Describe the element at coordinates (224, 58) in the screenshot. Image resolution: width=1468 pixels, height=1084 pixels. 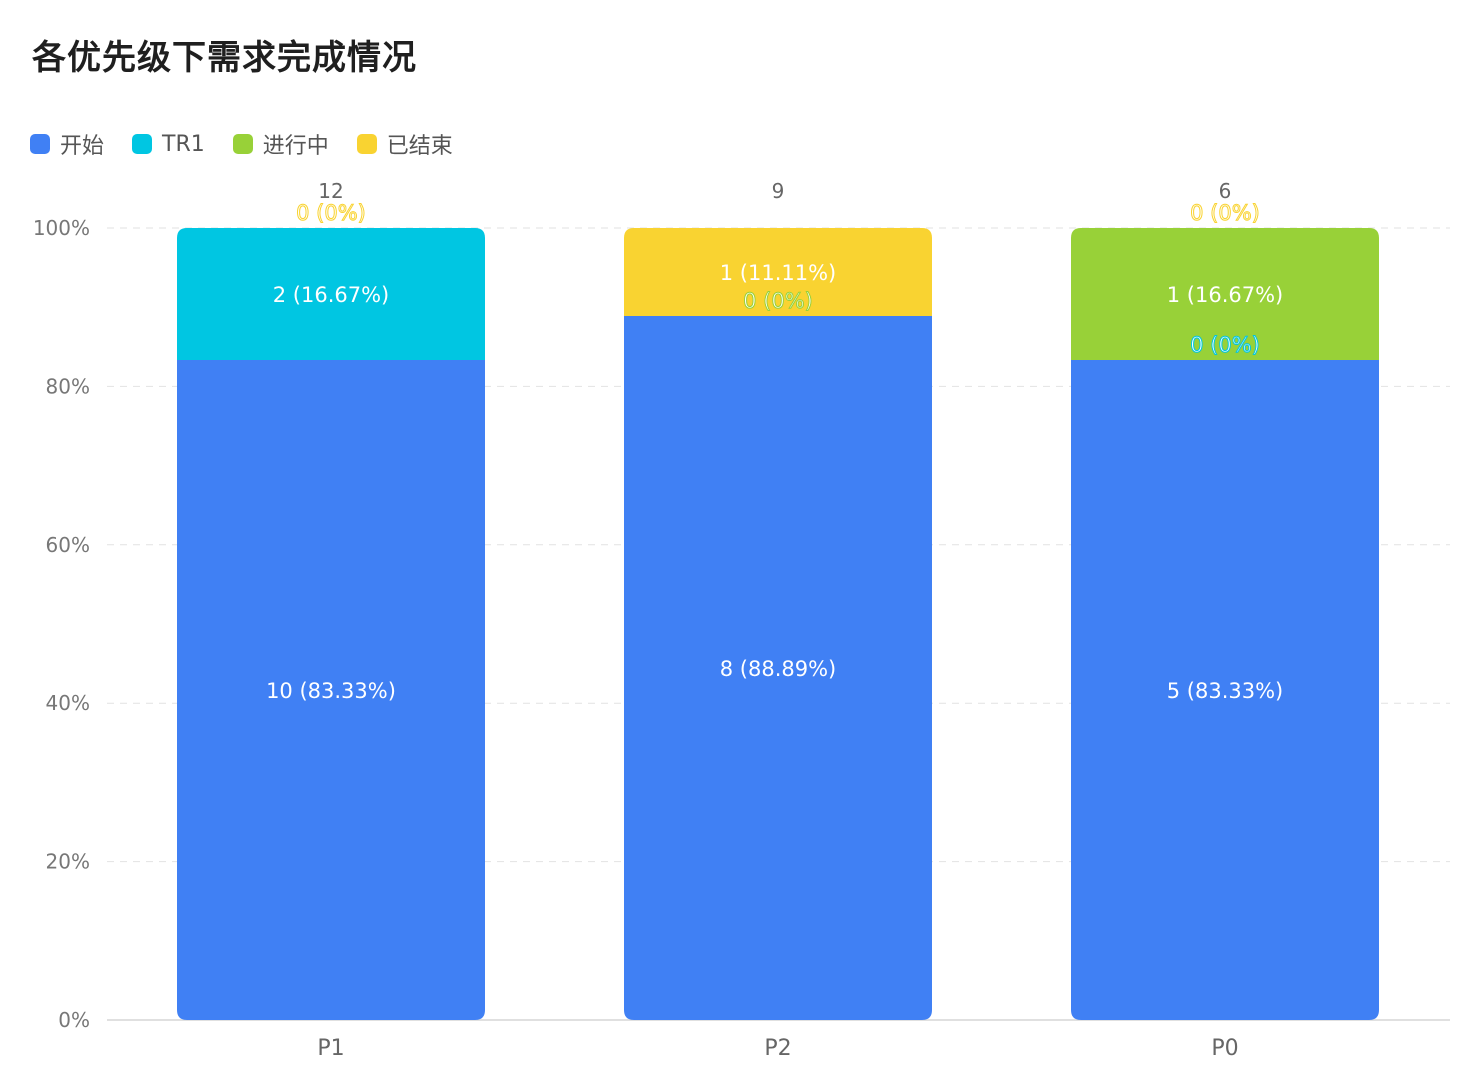
I see `chart-title: 各优先级下需求完成情况` at that location.